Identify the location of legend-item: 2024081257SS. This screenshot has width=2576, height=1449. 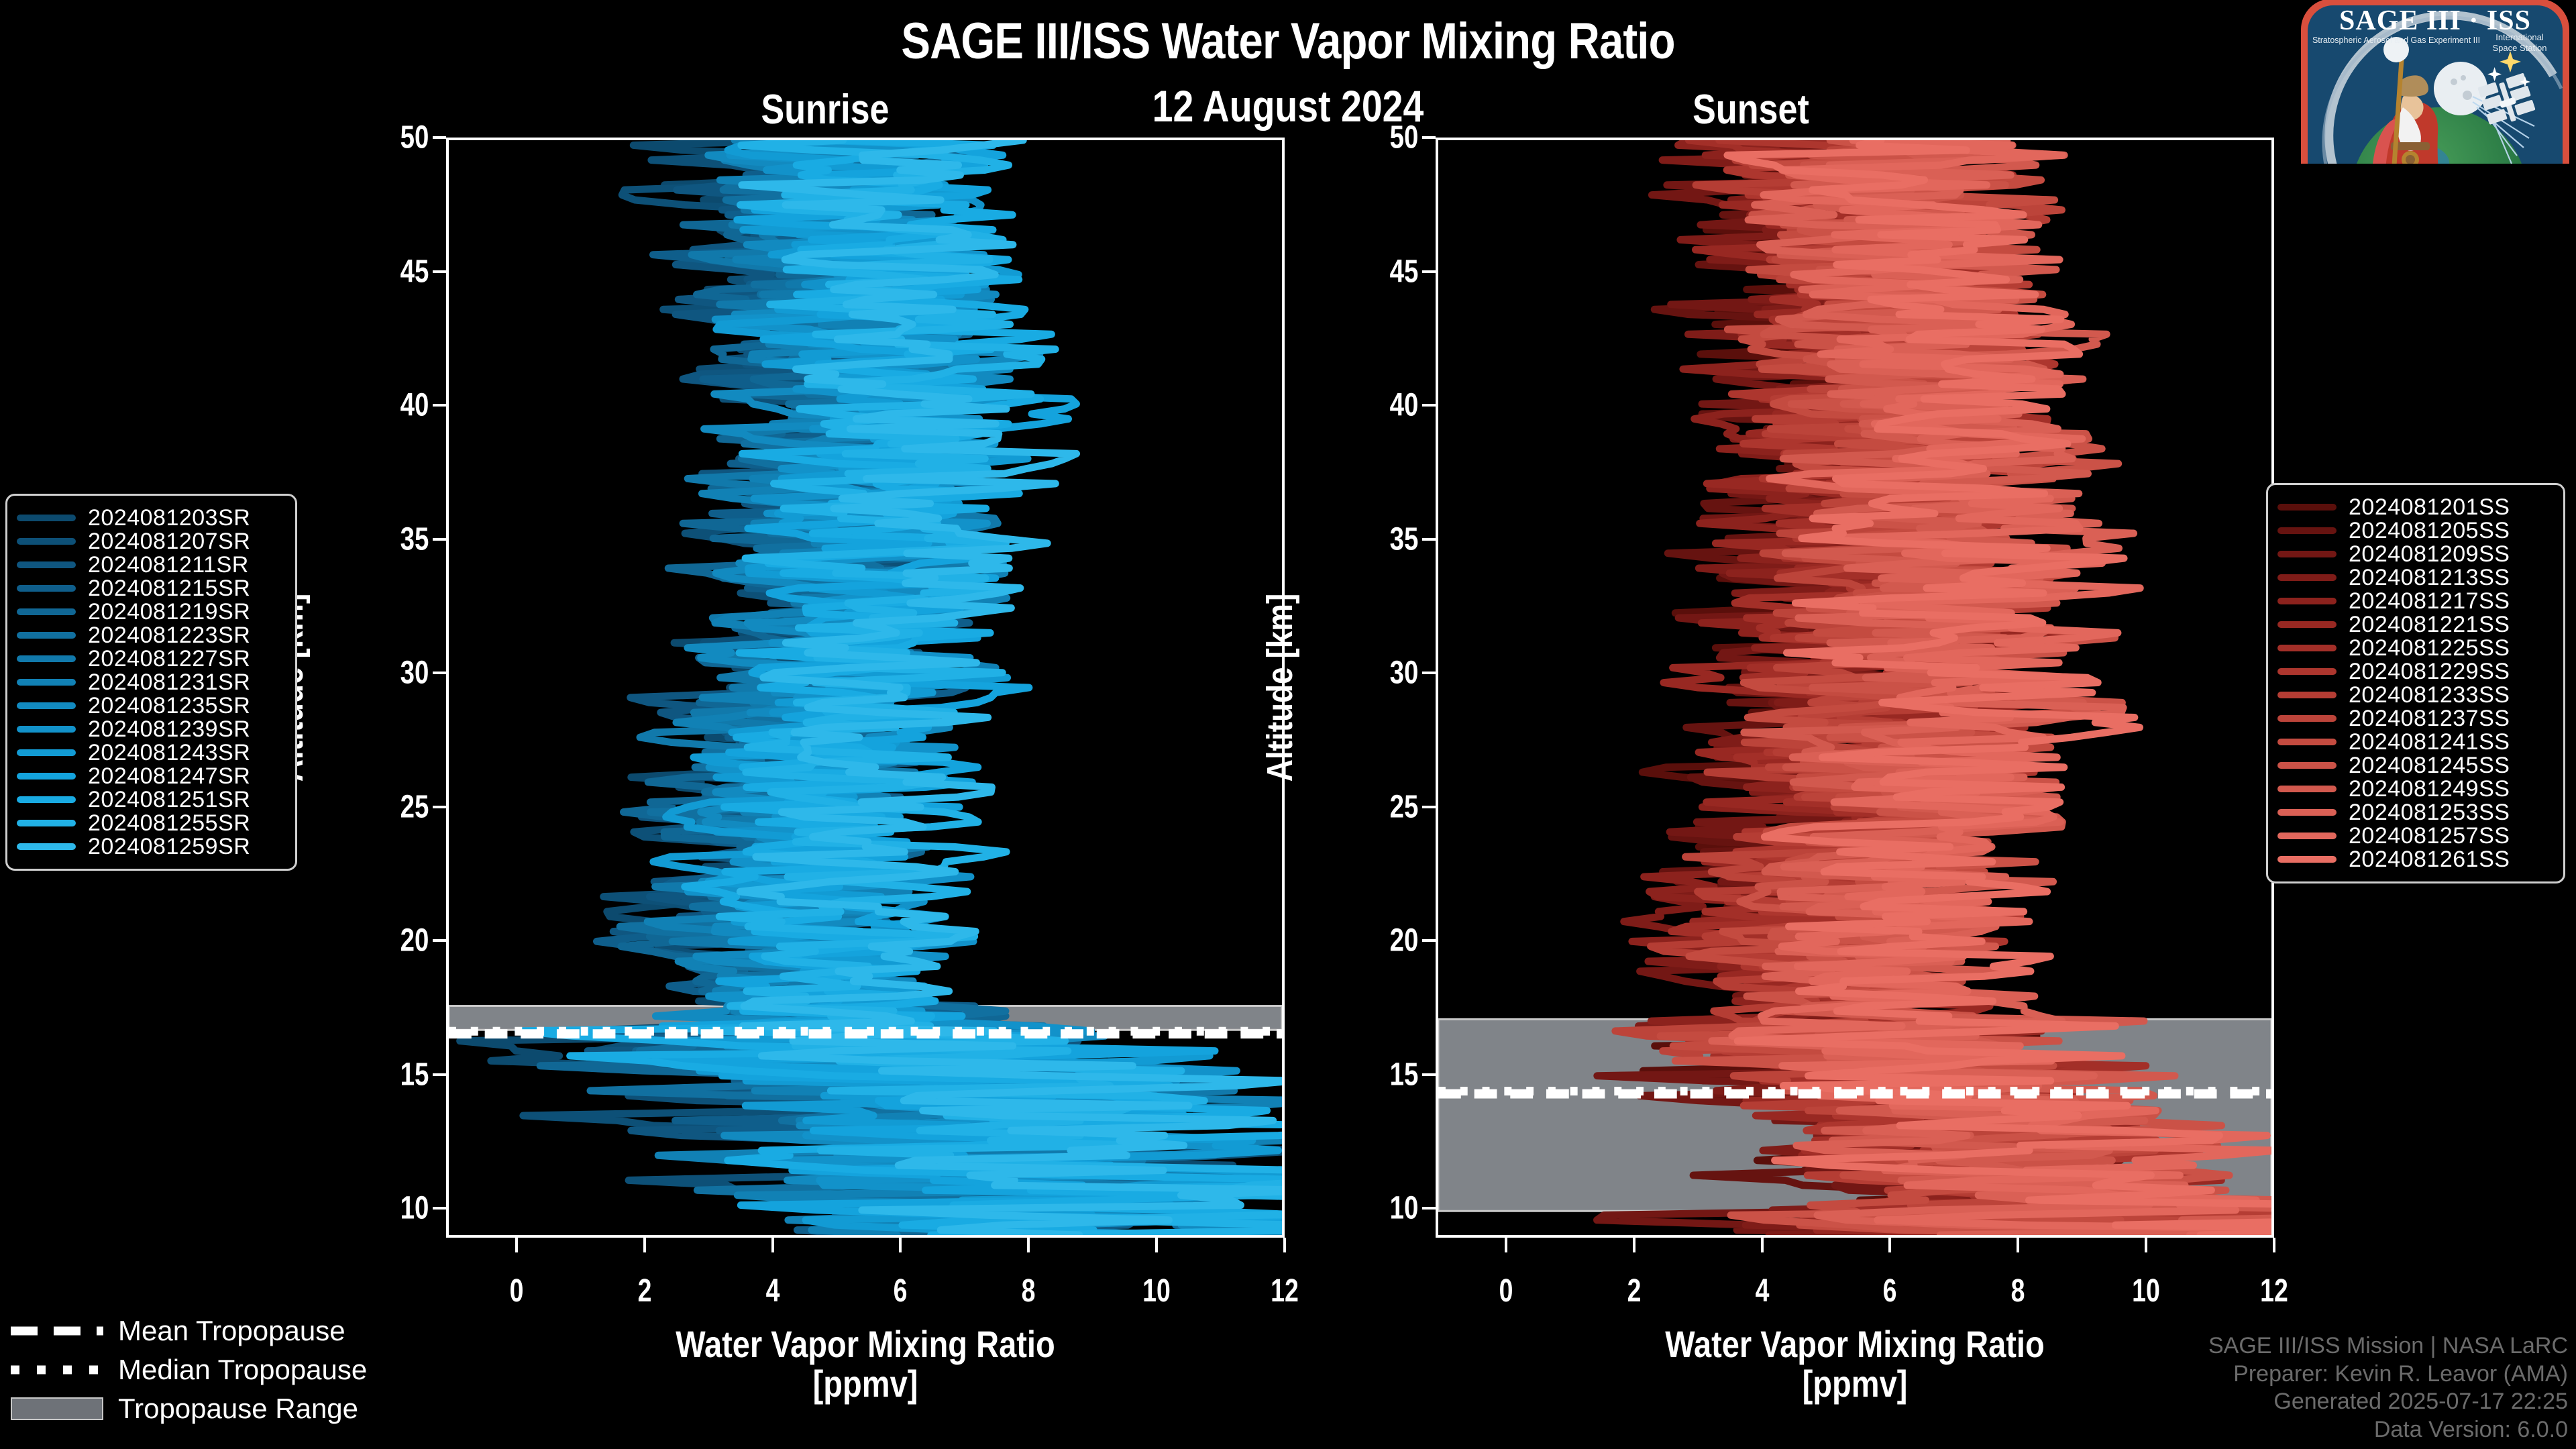
(2414, 835).